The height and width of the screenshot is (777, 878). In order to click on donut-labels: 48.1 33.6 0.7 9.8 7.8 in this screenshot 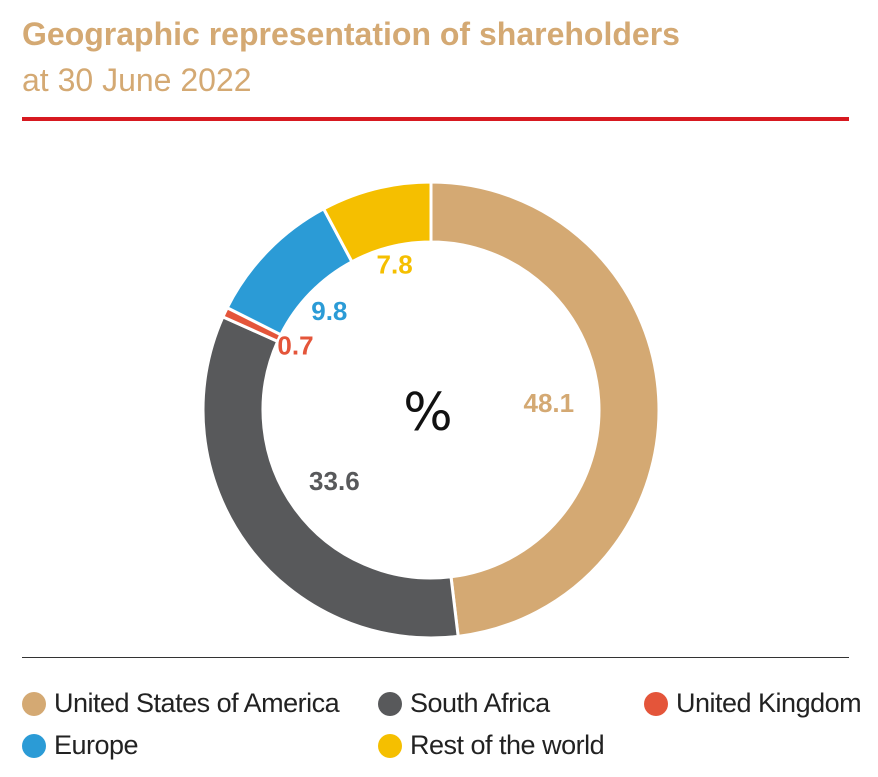, I will do `click(425, 372)`.